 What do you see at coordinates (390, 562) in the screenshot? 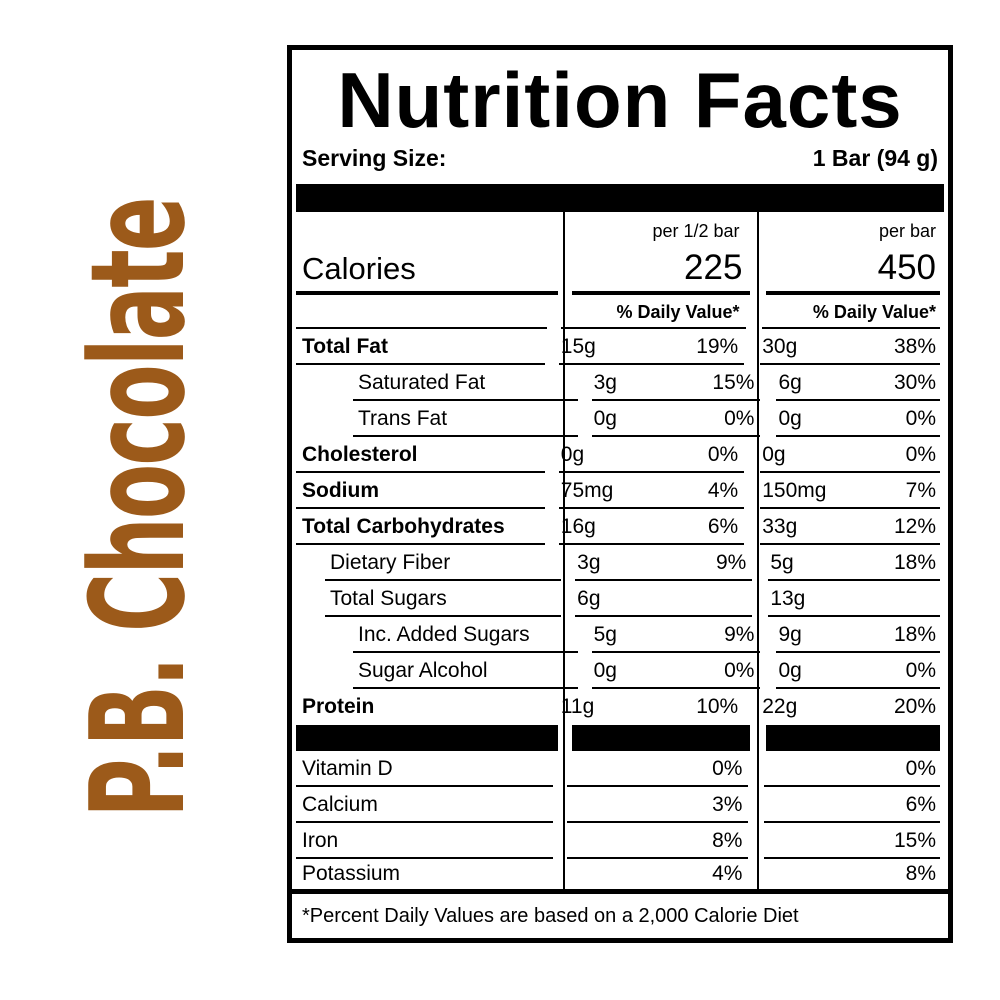
I see `nutrient-label: Dietary Fiber` at bounding box center [390, 562].